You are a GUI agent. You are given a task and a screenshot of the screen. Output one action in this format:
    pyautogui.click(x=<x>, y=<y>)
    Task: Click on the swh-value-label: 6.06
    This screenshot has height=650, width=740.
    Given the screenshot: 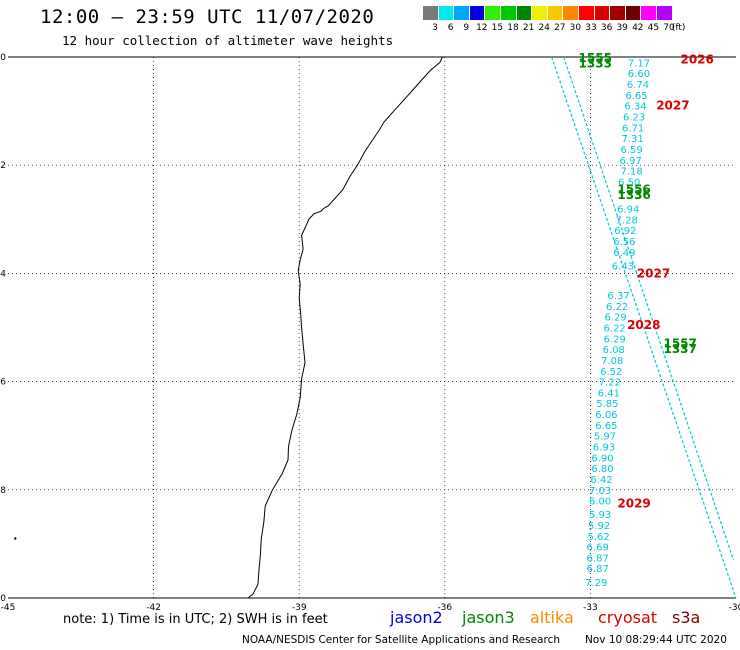 What is the action you would take?
    pyautogui.click(x=606, y=415)
    